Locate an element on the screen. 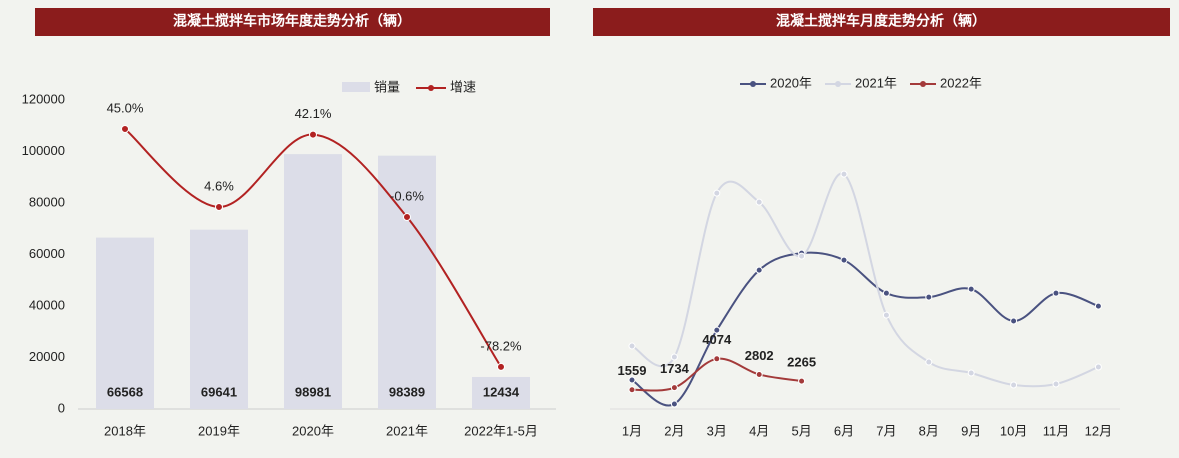  y-tick-label: 100000 is located at coordinates (43, 150).